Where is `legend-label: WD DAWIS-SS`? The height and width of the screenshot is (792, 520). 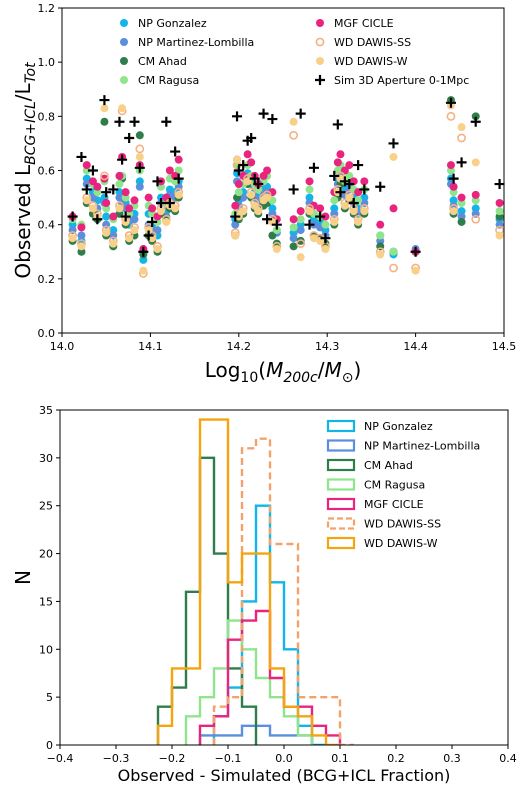 legend-label: WD DAWIS-SS is located at coordinates (402, 524).